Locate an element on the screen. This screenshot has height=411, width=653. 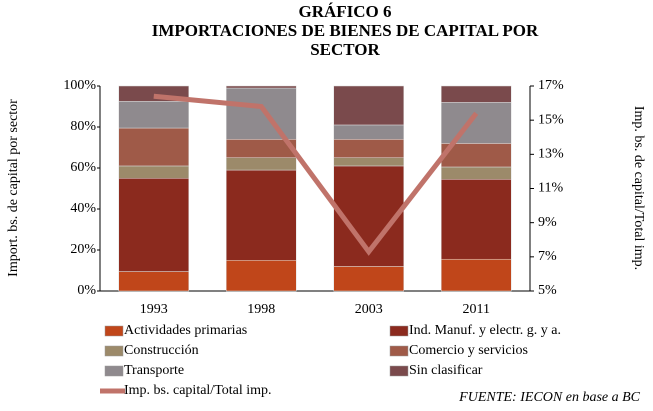
x-tick-label: 2011 is located at coordinates (476, 309).